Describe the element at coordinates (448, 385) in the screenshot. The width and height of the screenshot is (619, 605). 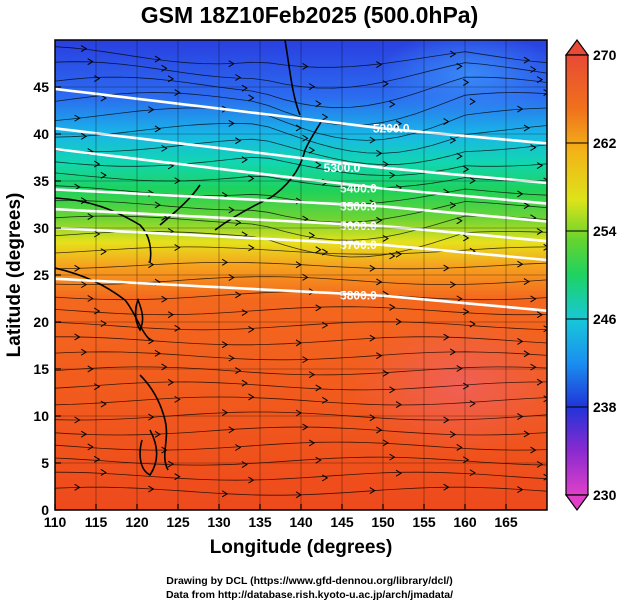
I see `warm-pool` at that location.